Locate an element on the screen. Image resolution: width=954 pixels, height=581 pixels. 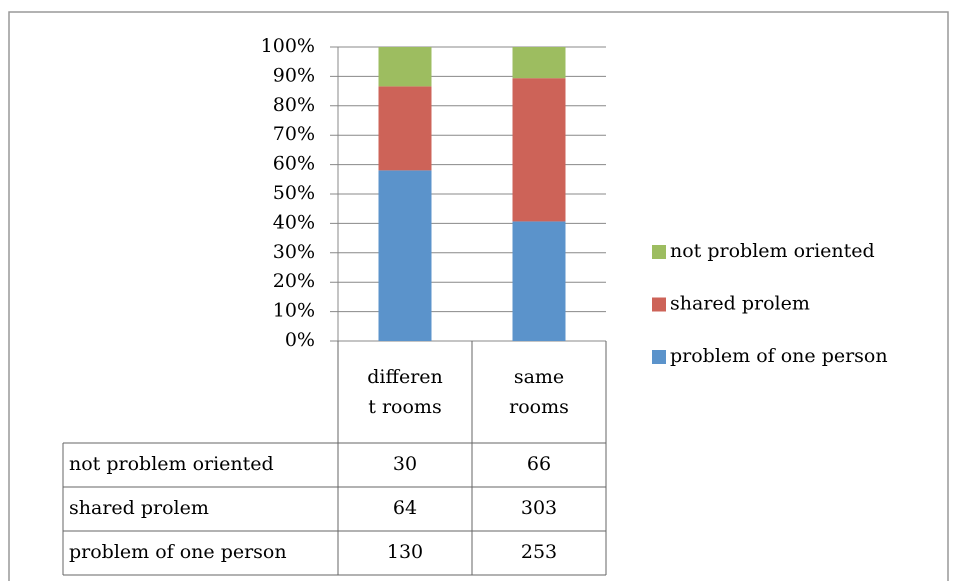
table-row-label: problem of one person is located at coordinates (178, 552).